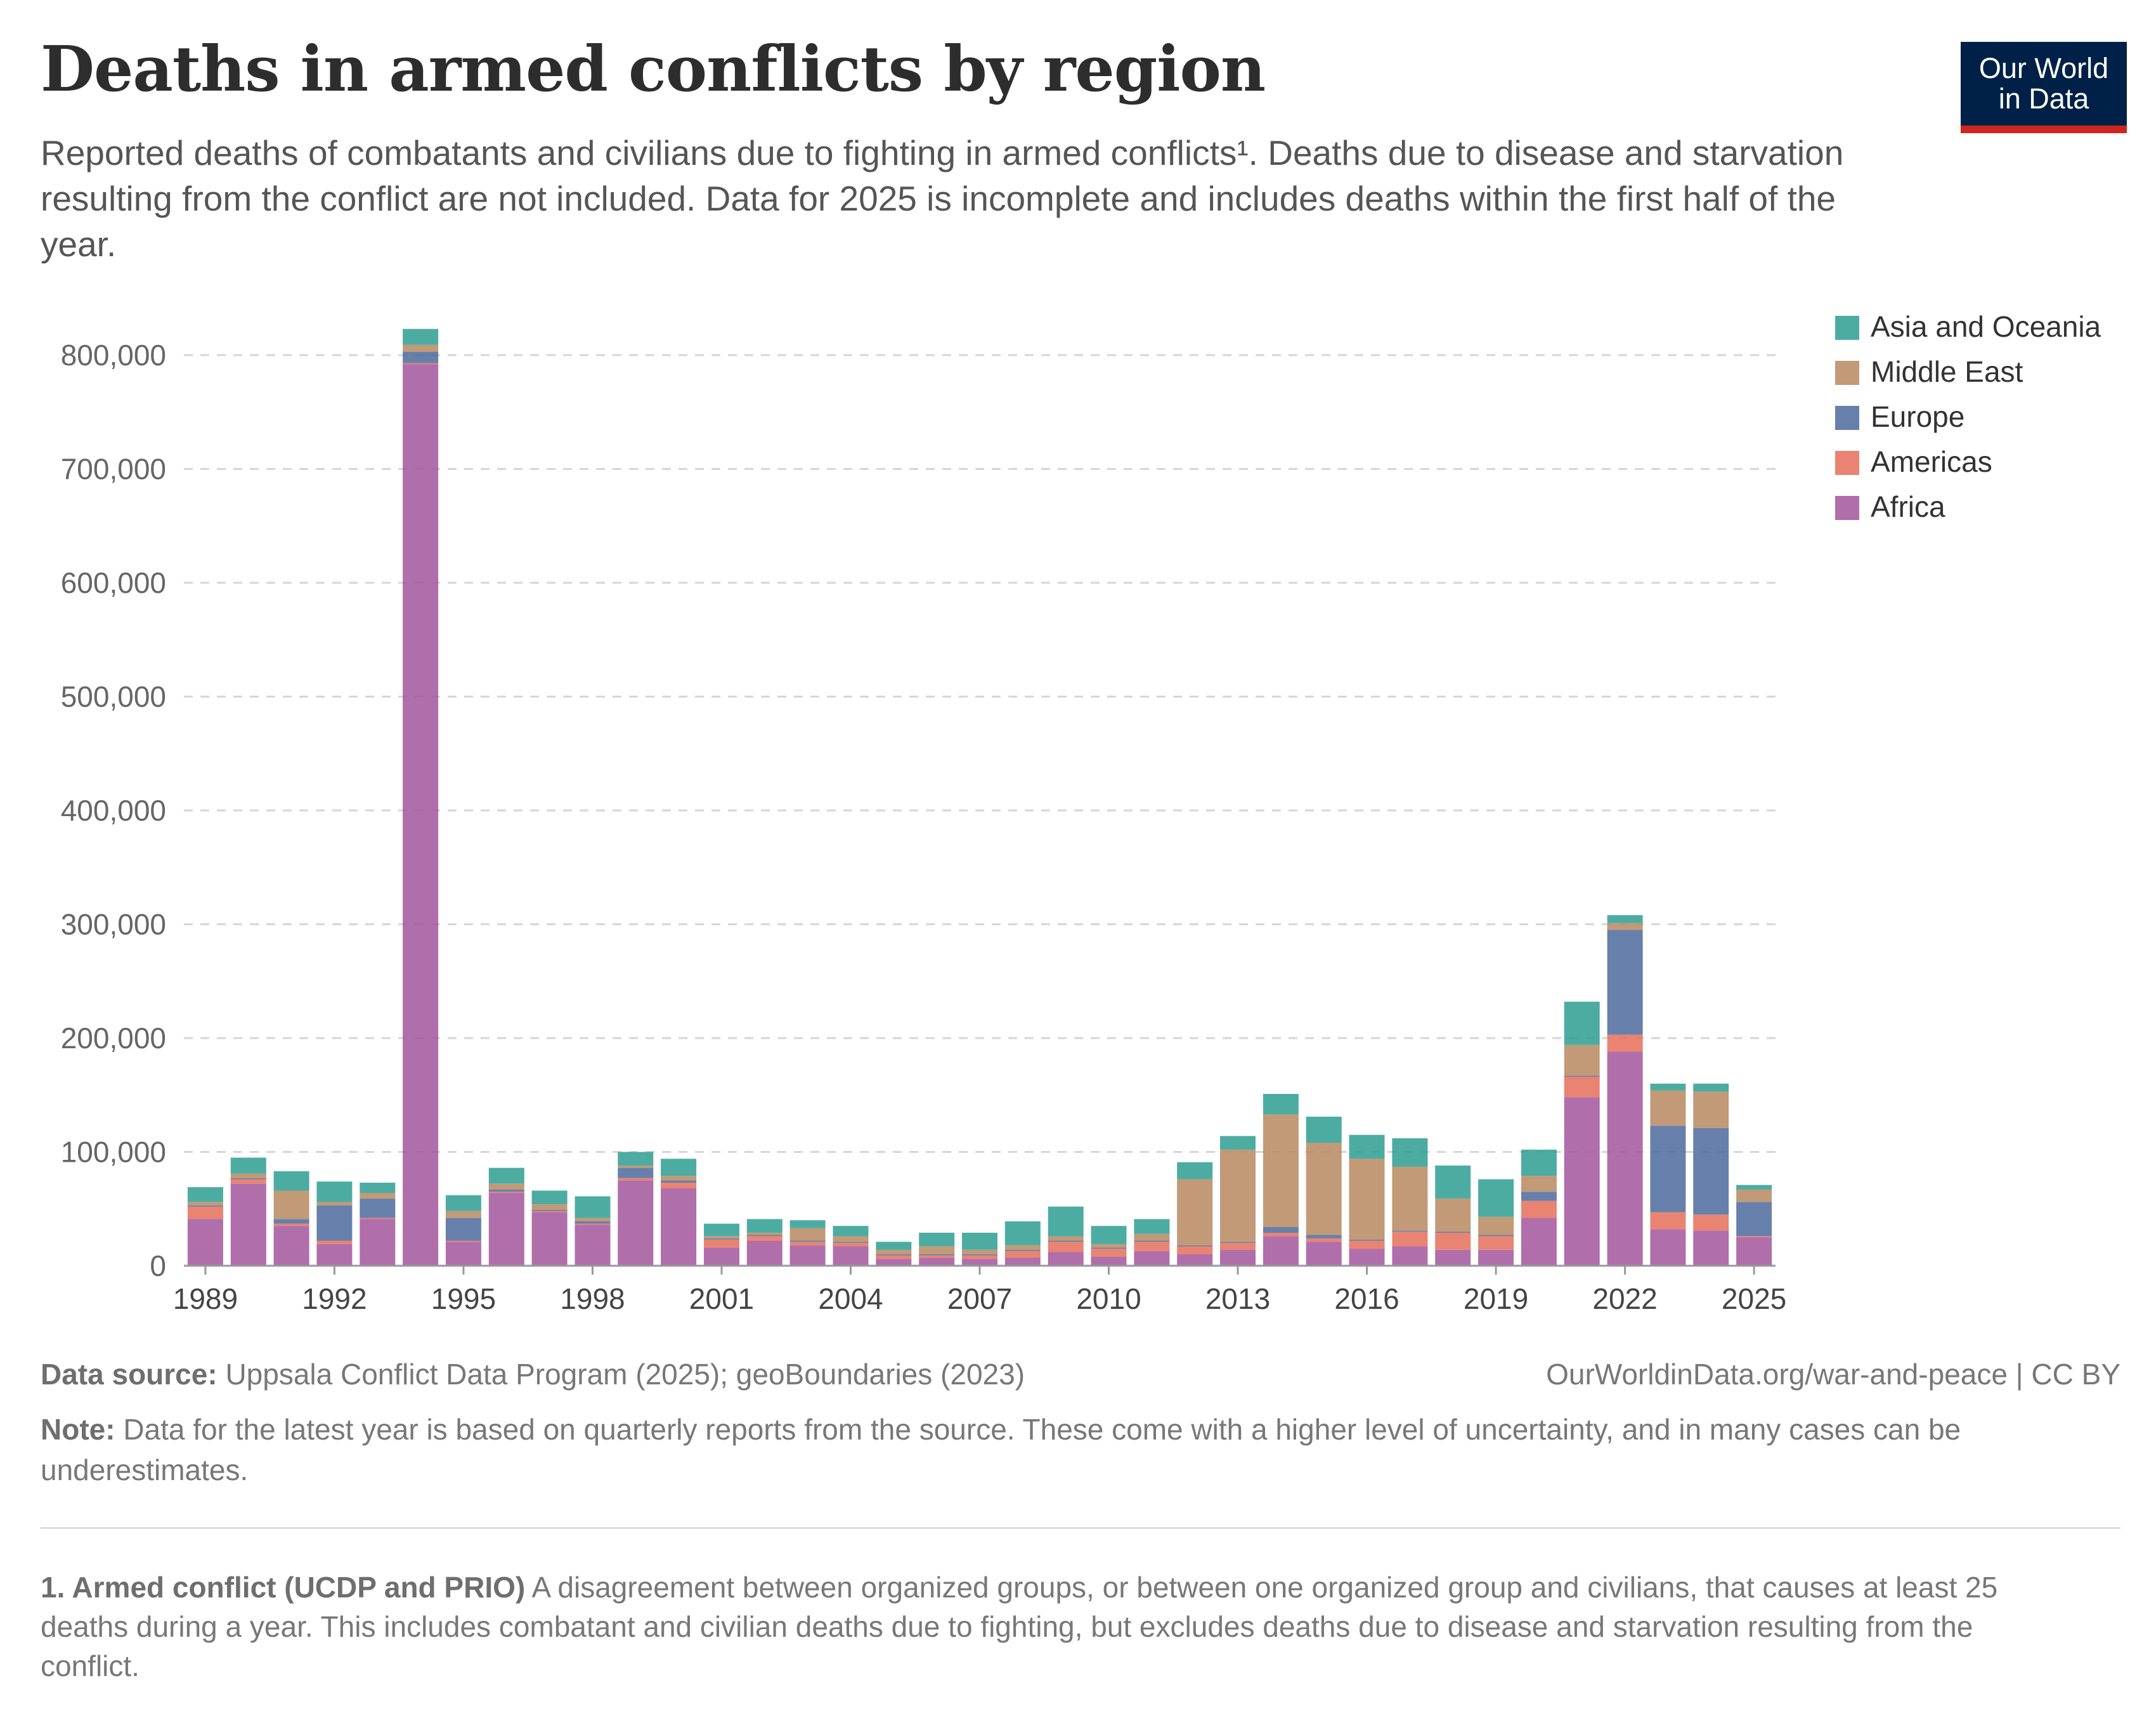 This screenshot has height=1716, width=2156. Describe the element at coordinates (1152, 1241) in the screenshot. I see `bar-segment-europe-2011` at that location.